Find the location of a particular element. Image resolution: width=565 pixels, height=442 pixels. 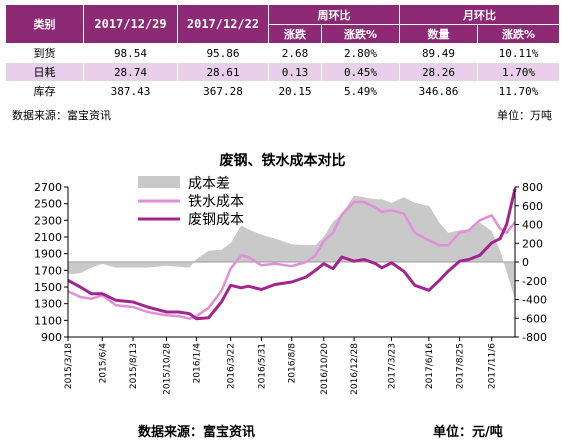

legend-label: 成本差 is located at coordinates (209, 184).